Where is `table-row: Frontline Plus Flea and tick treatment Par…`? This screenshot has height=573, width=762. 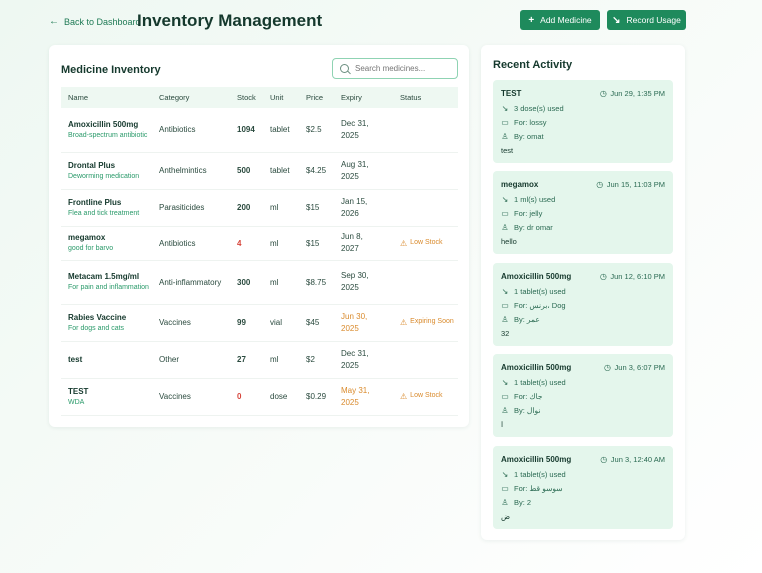 table-row: Frontline Plus Flea and tick treatment Par… is located at coordinates (259, 208).